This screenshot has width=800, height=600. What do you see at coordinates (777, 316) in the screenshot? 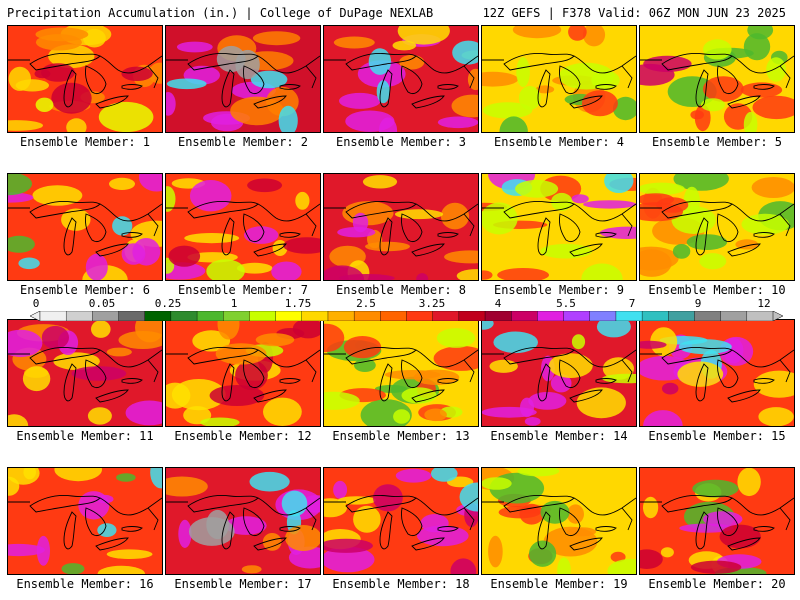
I see `colorbar-right-arrow` at bounding box center [777, 316].